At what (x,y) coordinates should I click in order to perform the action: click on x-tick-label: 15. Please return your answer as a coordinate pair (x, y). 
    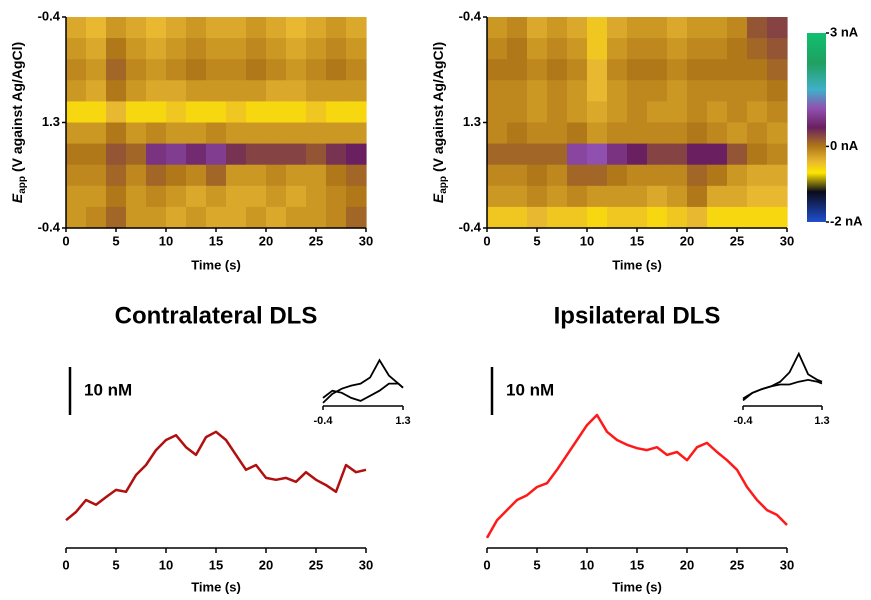
    Looking at the image, I should click on (637, 240).